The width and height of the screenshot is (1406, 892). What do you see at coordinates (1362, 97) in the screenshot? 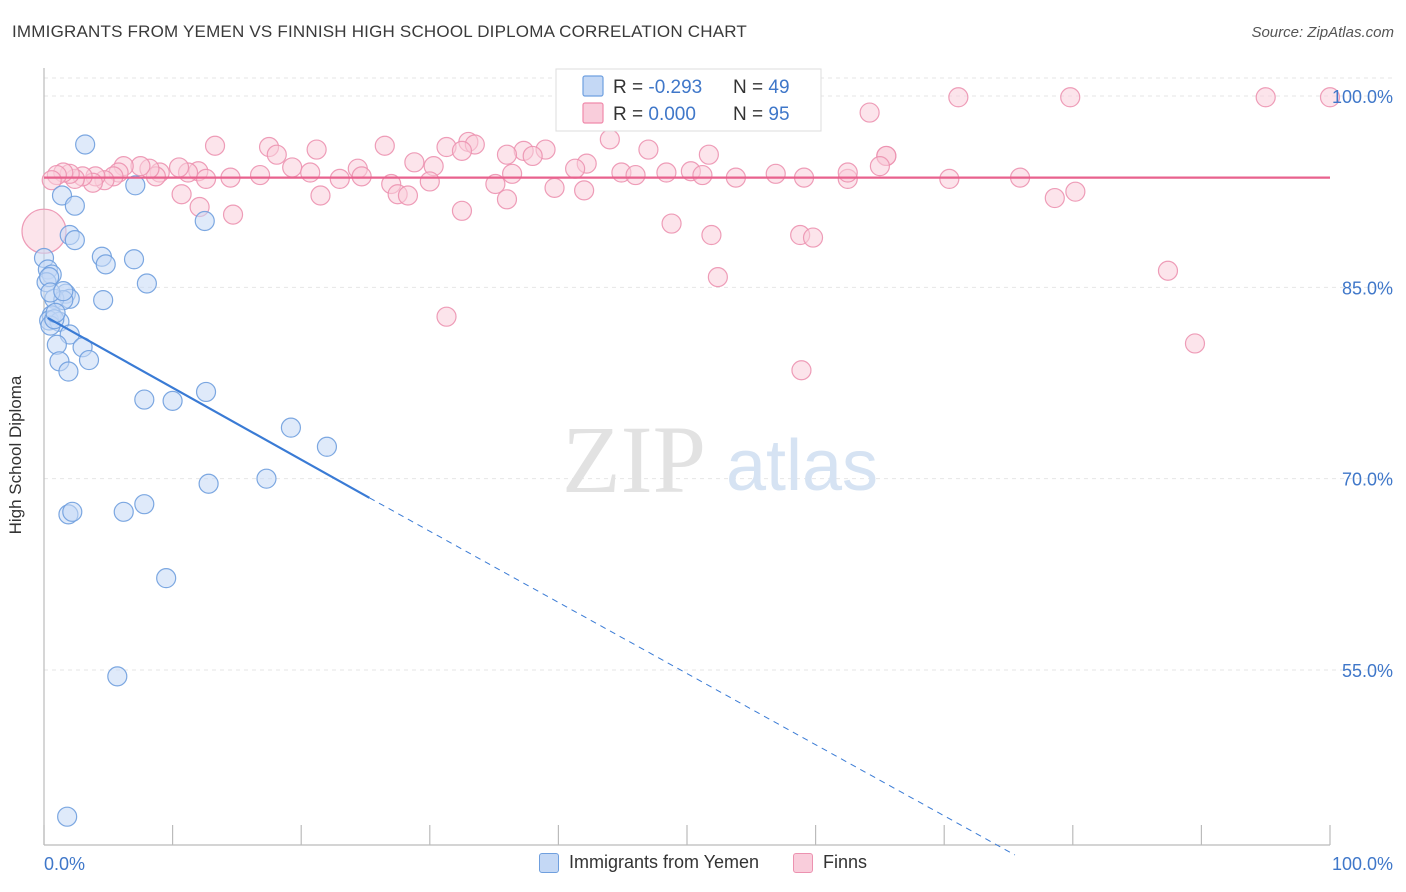
I see `y-tick-label: 100.0%` at bounding box center [1362, 97].